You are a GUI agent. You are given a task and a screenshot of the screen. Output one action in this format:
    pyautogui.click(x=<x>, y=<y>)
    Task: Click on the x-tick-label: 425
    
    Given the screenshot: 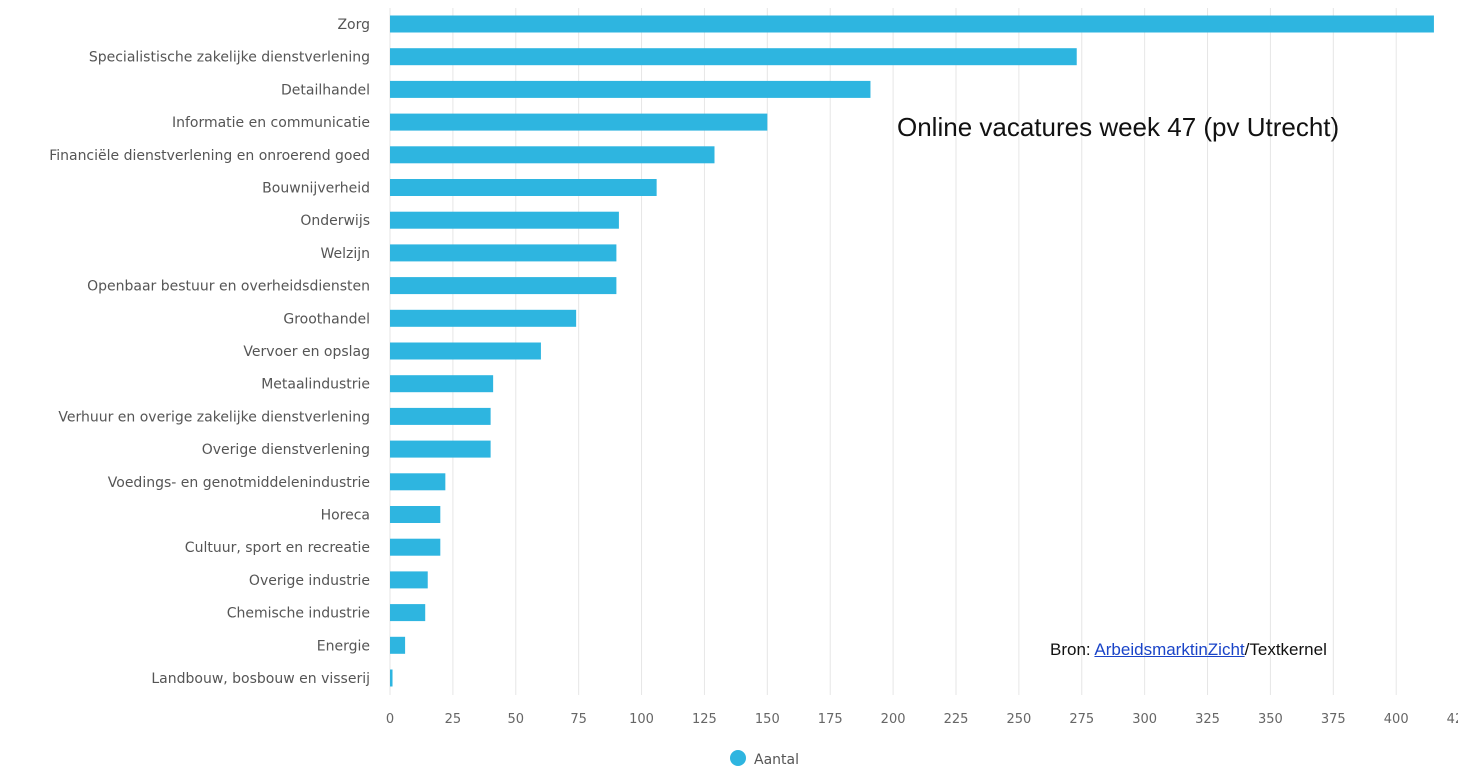 What is the action you would take?
    pyautogui.click(x=1452, y=719)
    